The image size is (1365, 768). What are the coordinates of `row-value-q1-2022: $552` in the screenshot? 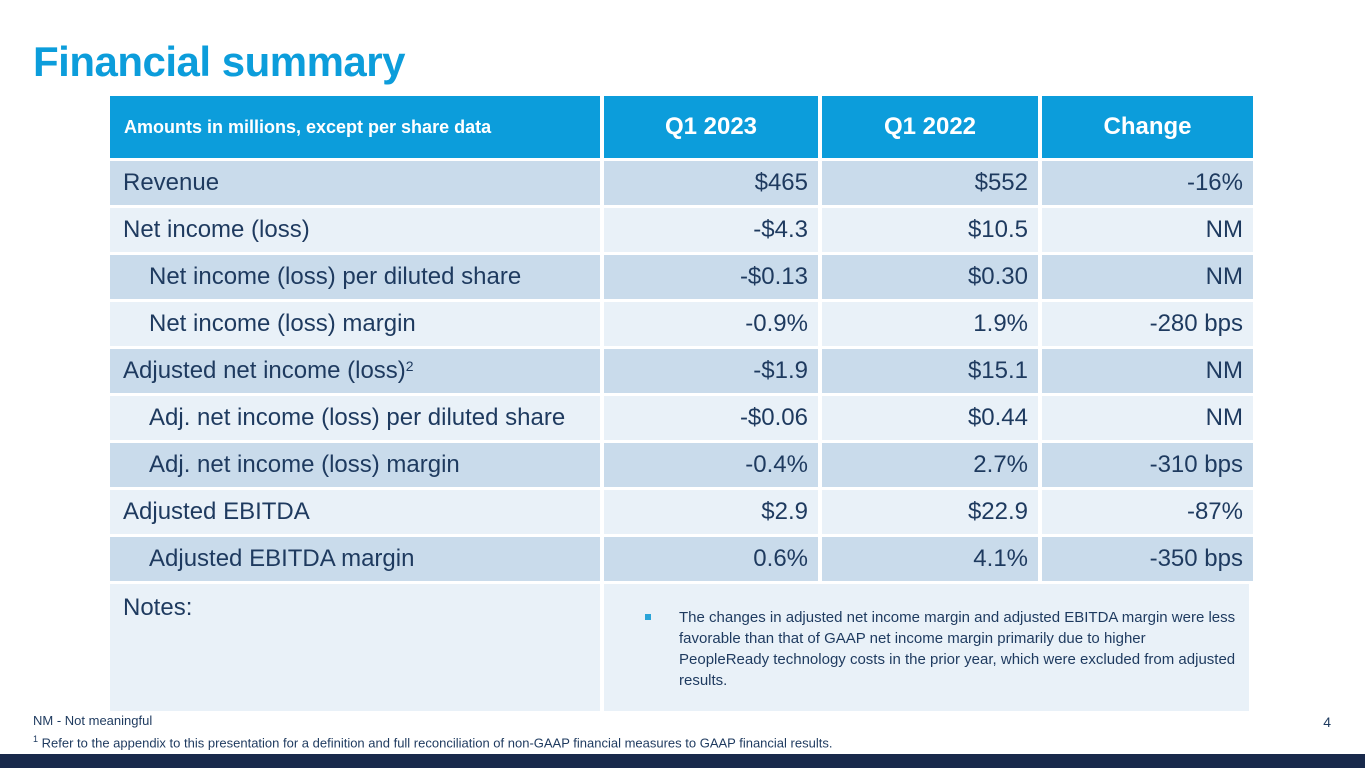 It's located at (930, 183).